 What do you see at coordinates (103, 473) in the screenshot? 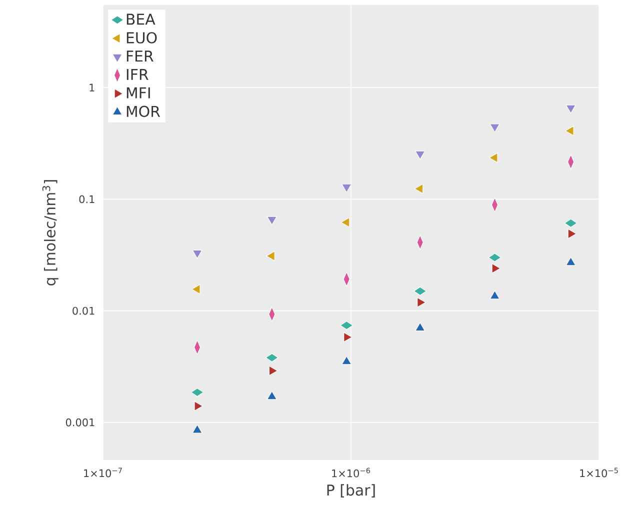
I see `x-tick-label: 1×10$^{−7}$` at bounding box center [103, 473].